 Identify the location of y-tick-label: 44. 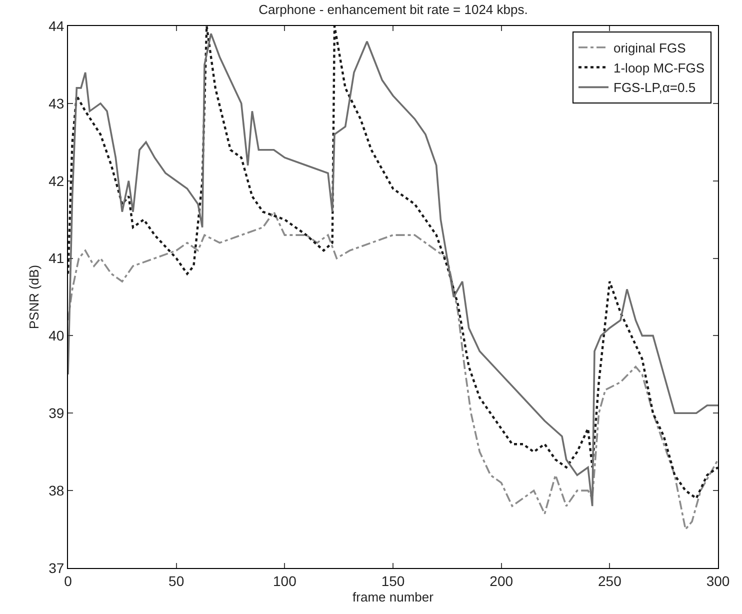
(56, 26).